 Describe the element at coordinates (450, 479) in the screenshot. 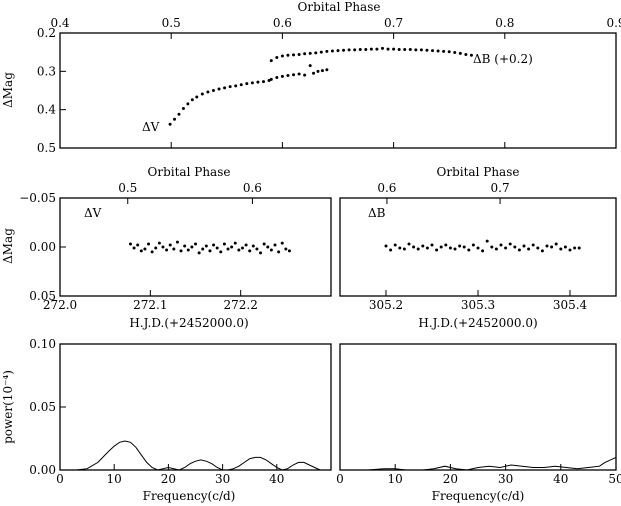

I see `x-tick-label: 20` at that location.